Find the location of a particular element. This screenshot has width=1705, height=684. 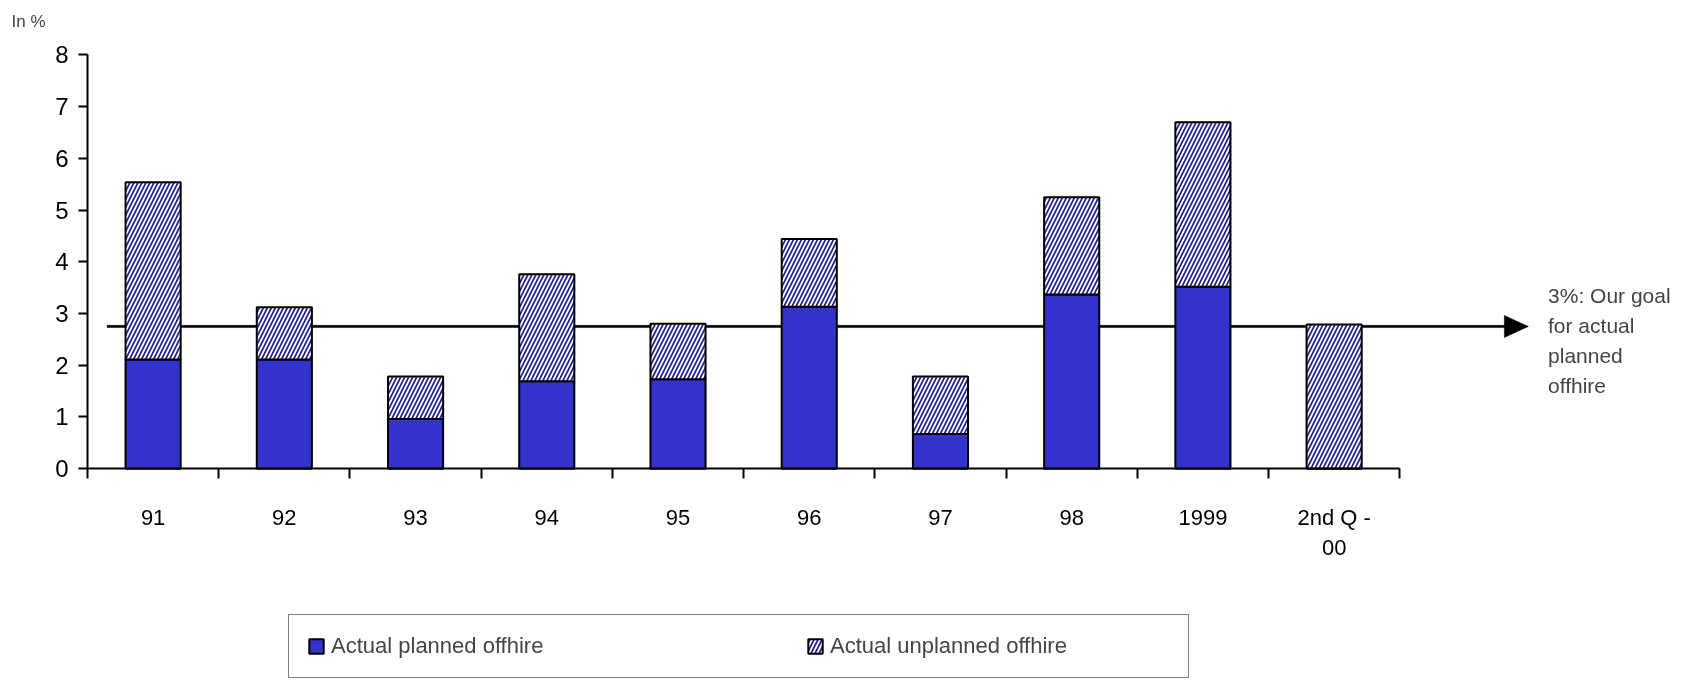

y-axis-title: In % is located at coordinates (28, 21).